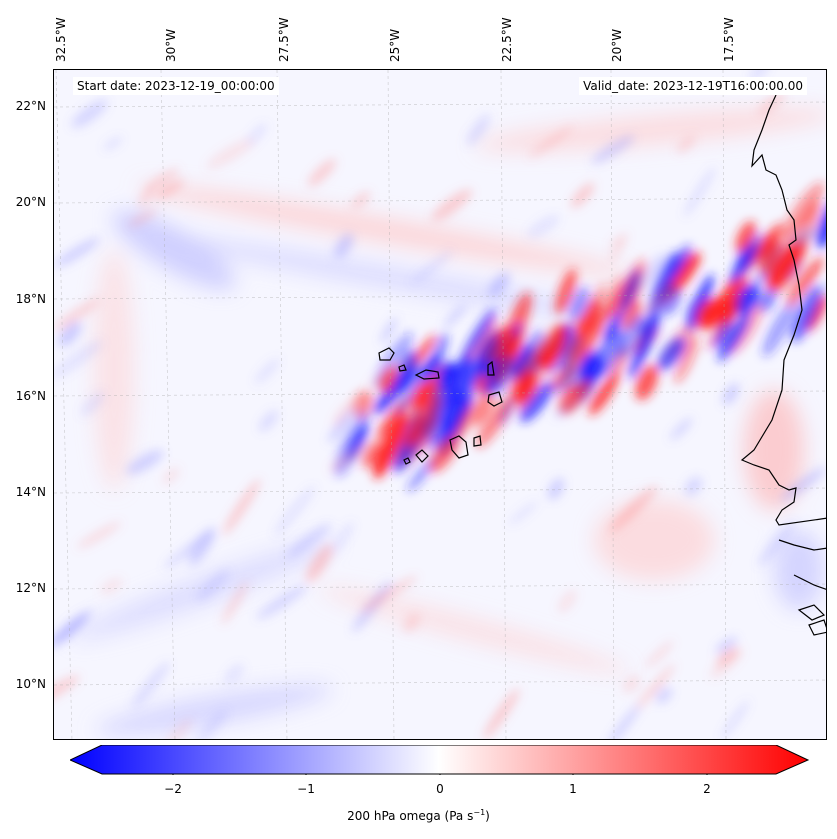 The height and width of the screenshot is (839, 837). I want to click on guinea-islands, so click(817, 627).